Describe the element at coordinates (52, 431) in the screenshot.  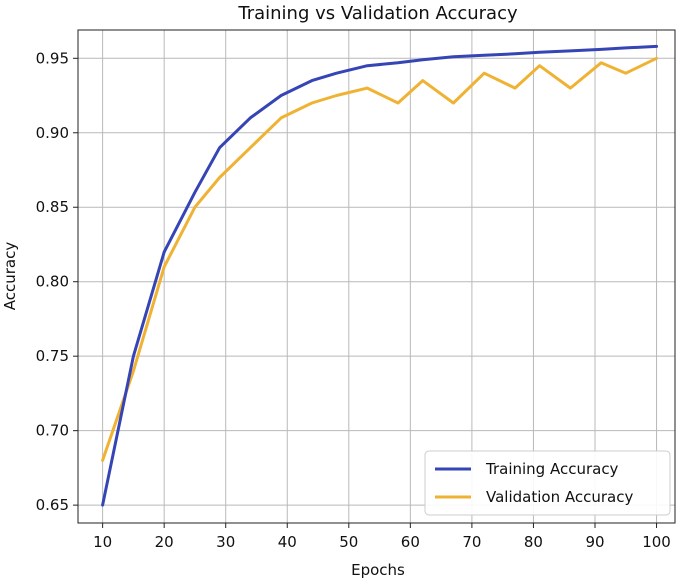
I see `y-tick-label: 0.70` at that location.